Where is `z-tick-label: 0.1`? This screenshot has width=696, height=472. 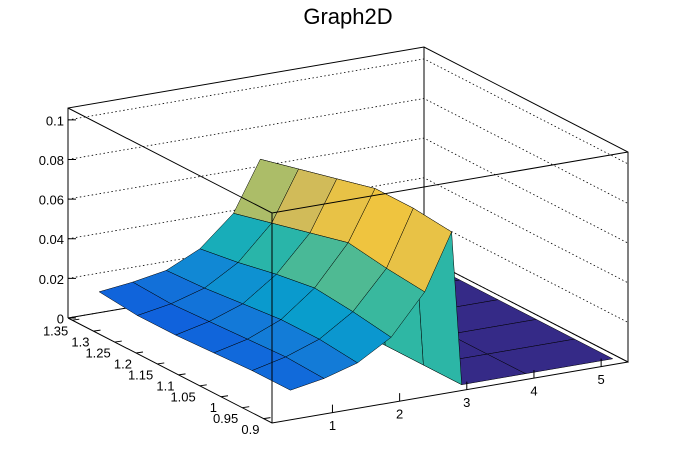
z-tick-label: 0.1 is located at coordinates (55, 120).